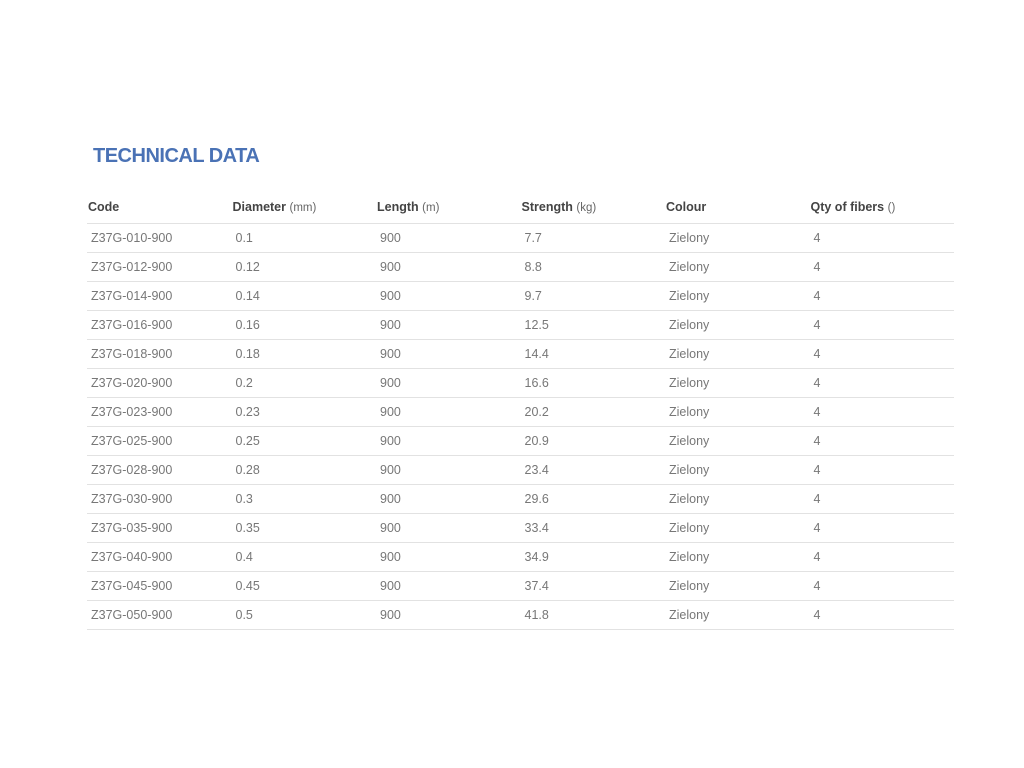  Describe the element at coordinates (159, 238) in the screenshot. I see `table-cell: Z37G-010-900` at that location.